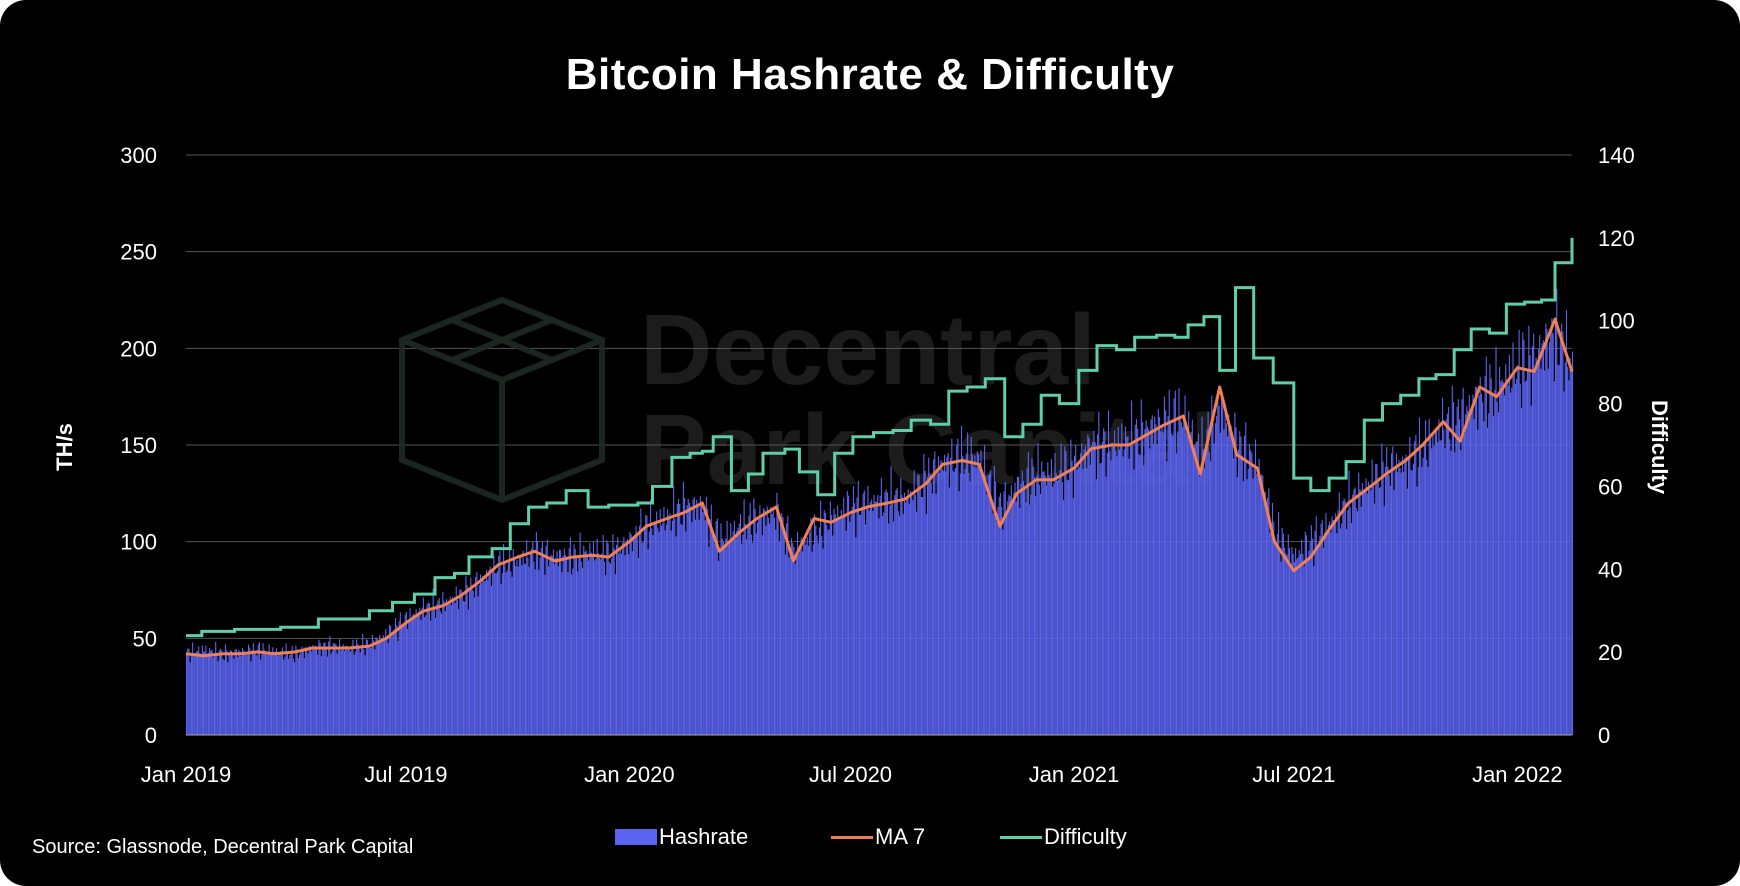 The width and height of the screenshot is (1740, 886). I want to click on y2-tick-label: 100, so click(1616, 321).